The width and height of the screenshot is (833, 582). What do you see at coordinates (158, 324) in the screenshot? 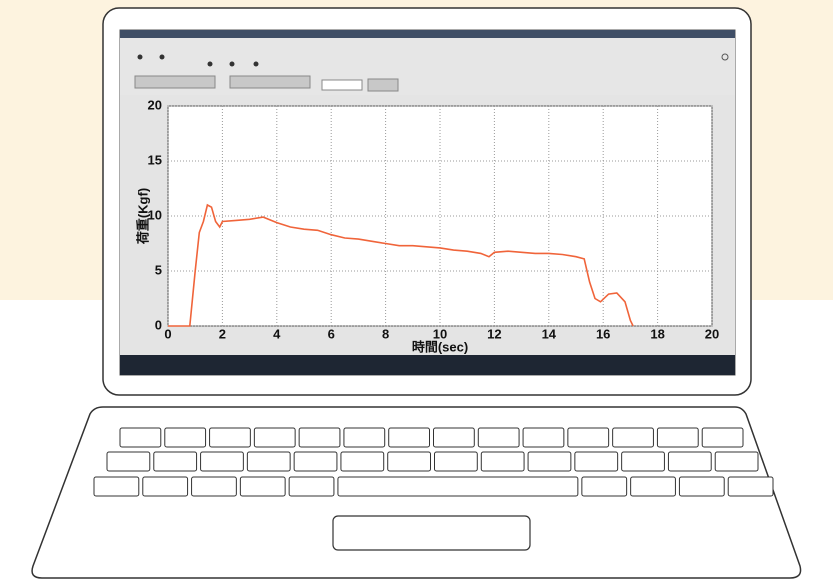
I see `y-tick-label: 0` at bounding box center [158, 324].